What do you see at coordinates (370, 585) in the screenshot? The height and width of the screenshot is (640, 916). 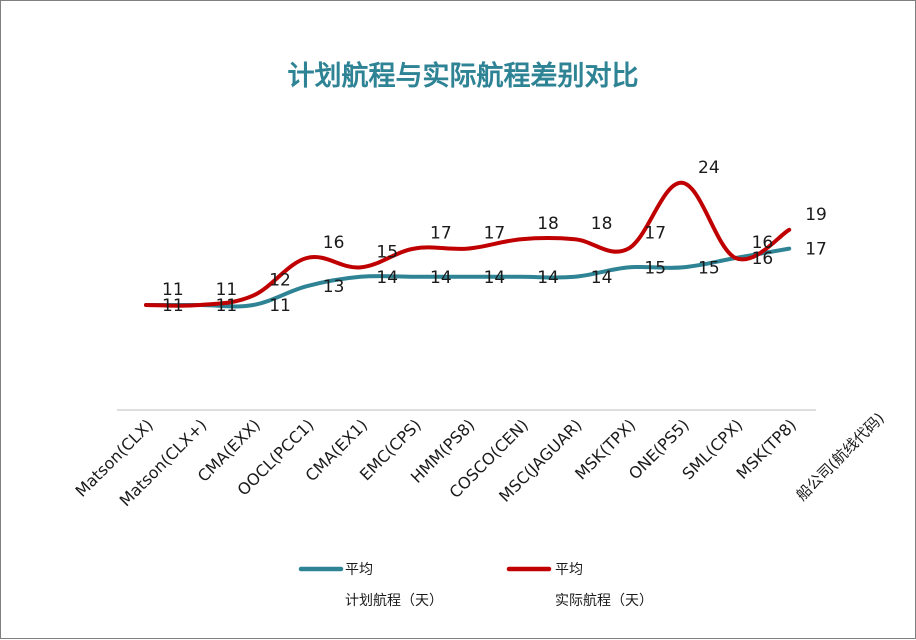 I see `legend-entry-planned: 平均 计划航程（天）` at bounding box center [370, 585].